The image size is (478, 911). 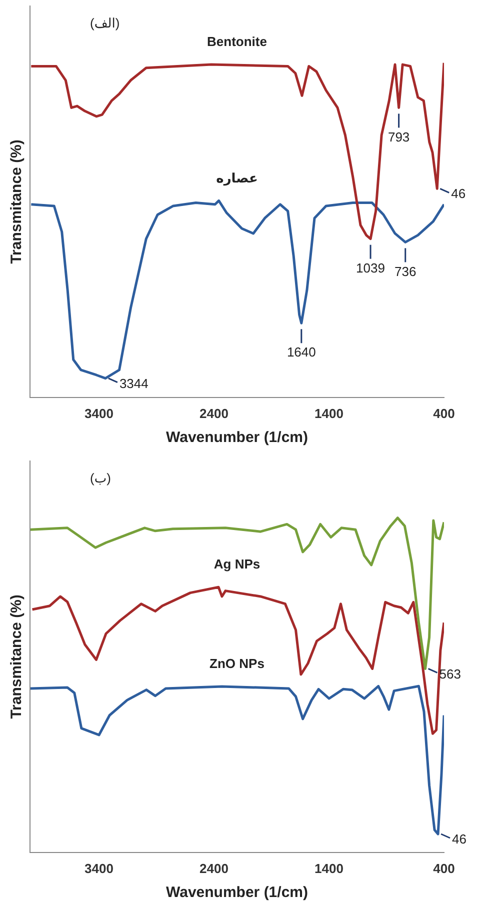 What do you see at coordinates (237, 564) in the screenshot?
I see `series-label: Ag NPs` at bounding box center [237, 564].